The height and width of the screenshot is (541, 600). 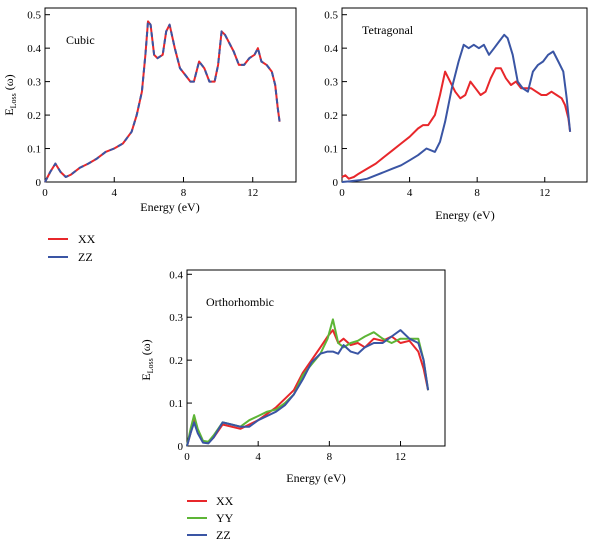 What do you see at coordinates (388, 30) in the screenshot?
I see `panel-title: Tetragonal` at bounding box center [388, 30].